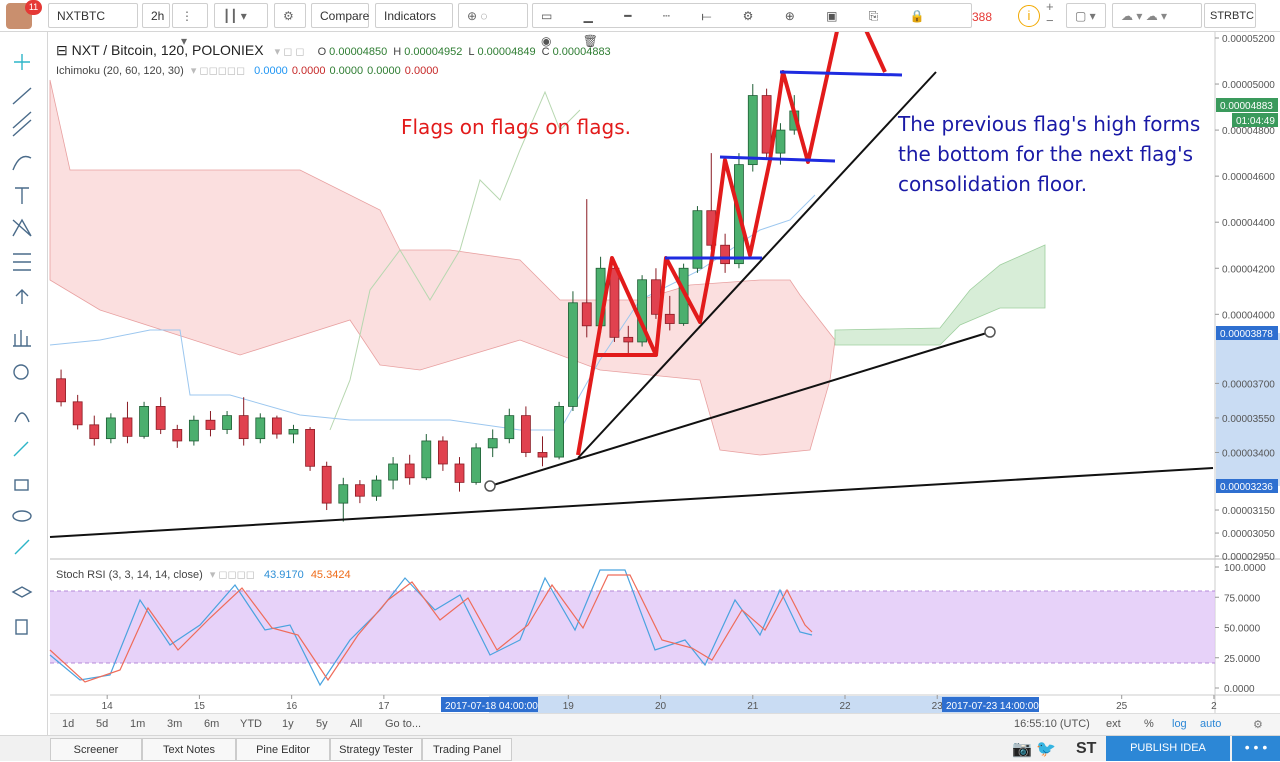  Describe the element at coordinates (283, 749) in the screenshot. I see `footer-tab: Pine Editor` at that location.